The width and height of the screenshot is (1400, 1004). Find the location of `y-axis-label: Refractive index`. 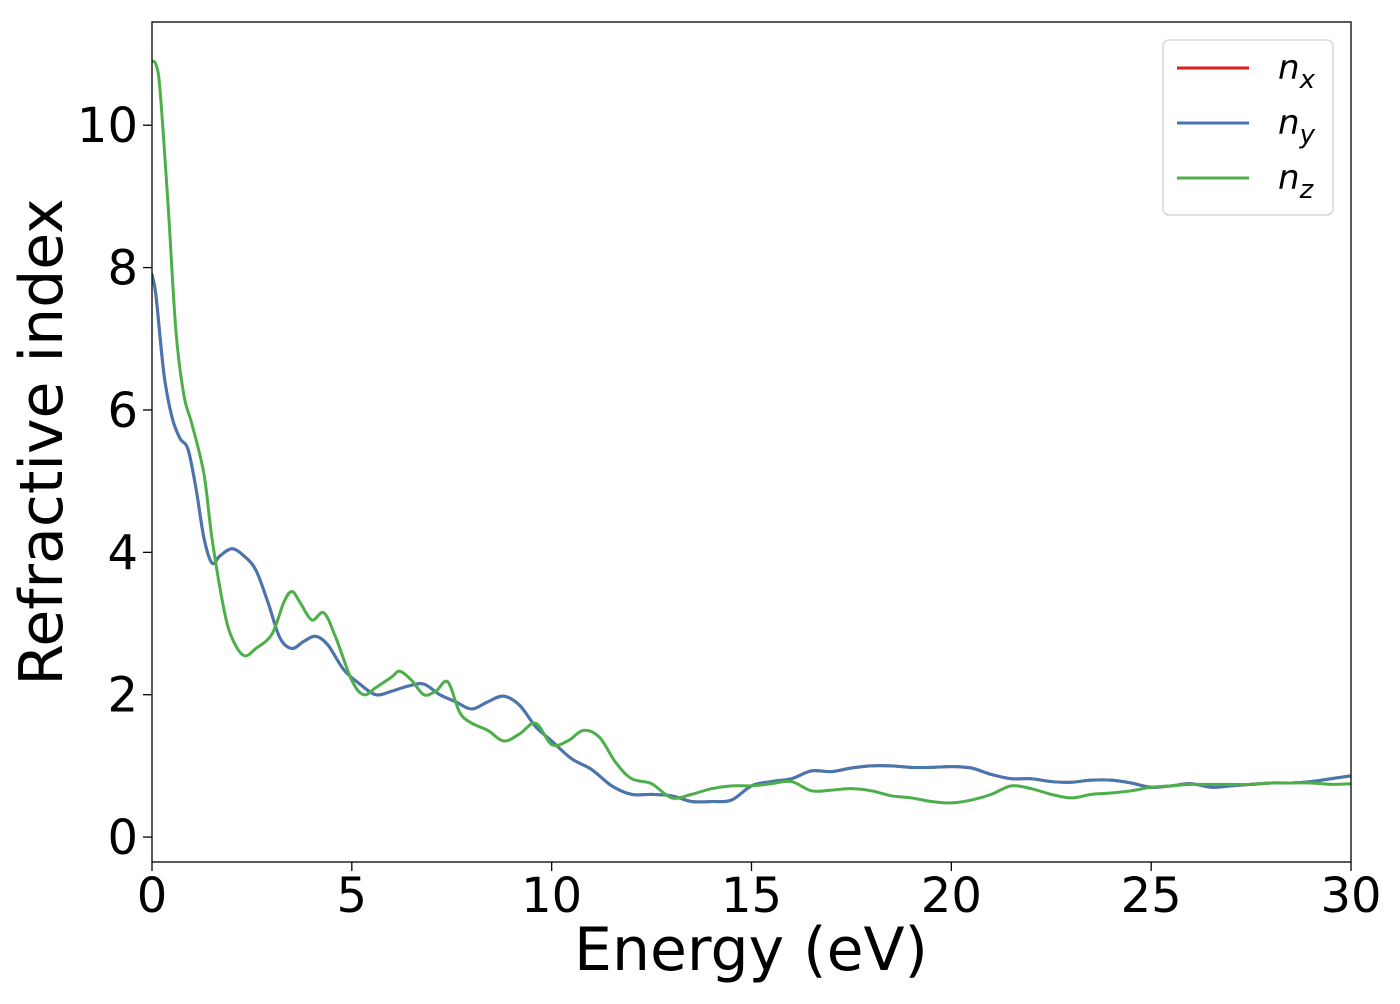

y-axis-label: Refractive index is located at coordinates (42, 441).